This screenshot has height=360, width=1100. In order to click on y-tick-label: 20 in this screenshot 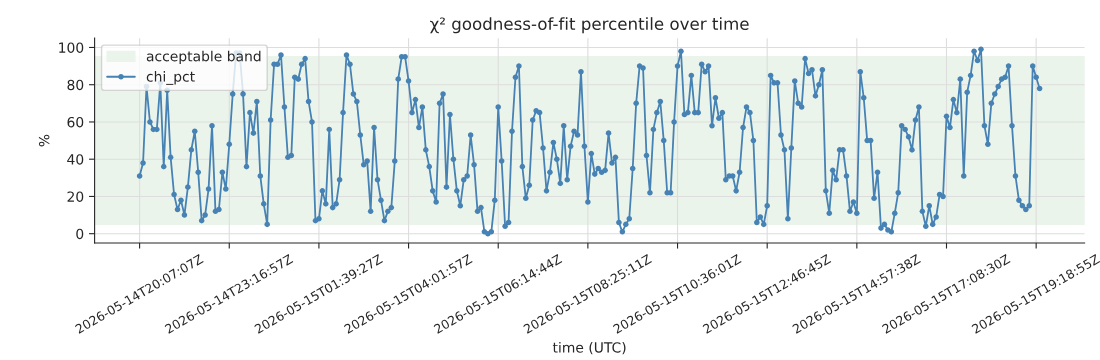, I will do `click(75, 196)`.